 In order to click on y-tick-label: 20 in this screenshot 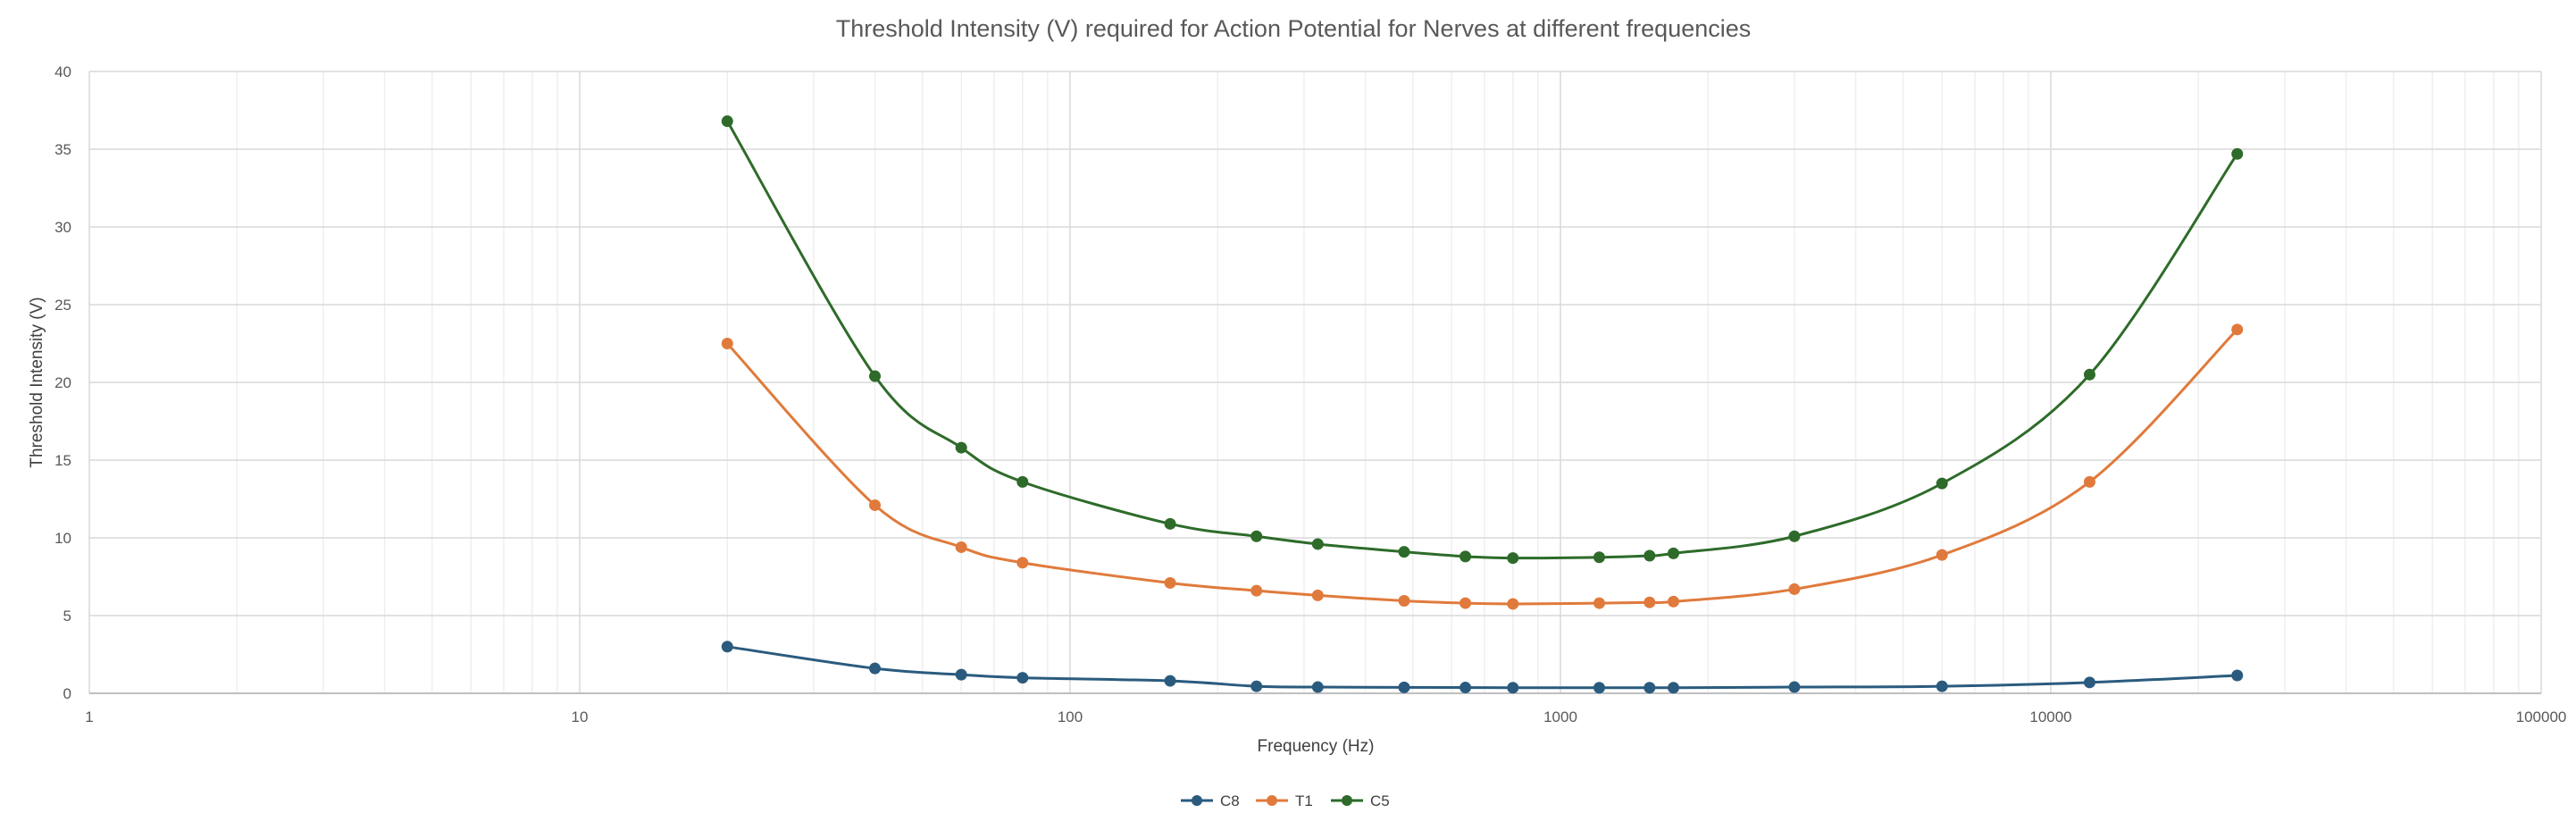, I will do `click(63, 382)`.